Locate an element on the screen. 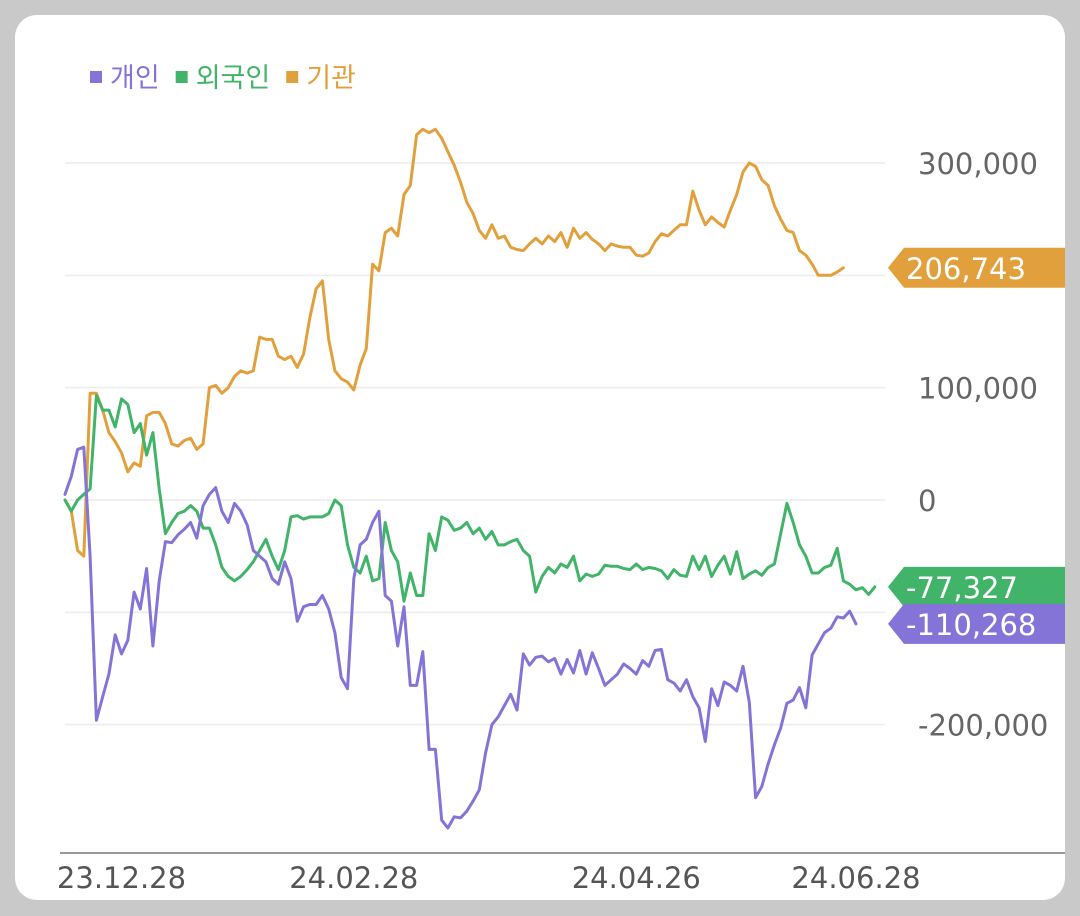 The width and height of the screenshot is (1080, 916). last-value-badge: 206,743 is located at coordinates (976, 267).